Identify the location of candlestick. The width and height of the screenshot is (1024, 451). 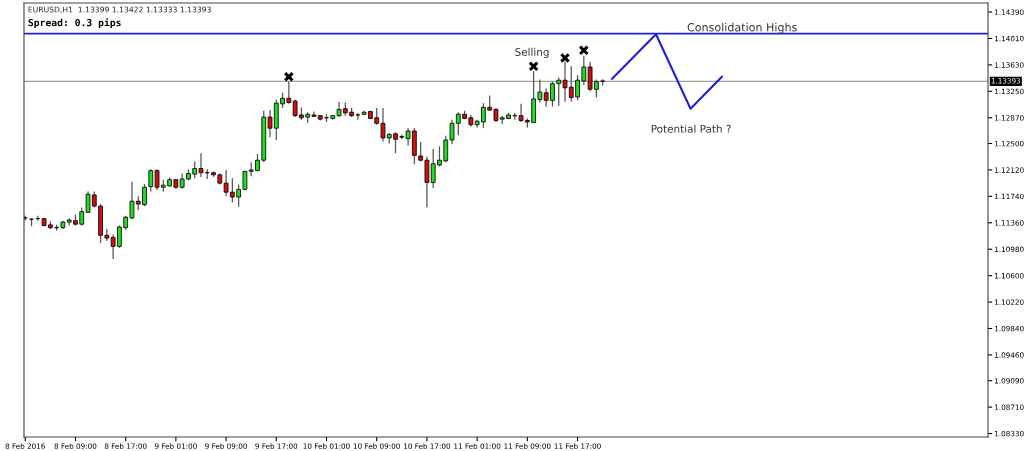
(358, 116).